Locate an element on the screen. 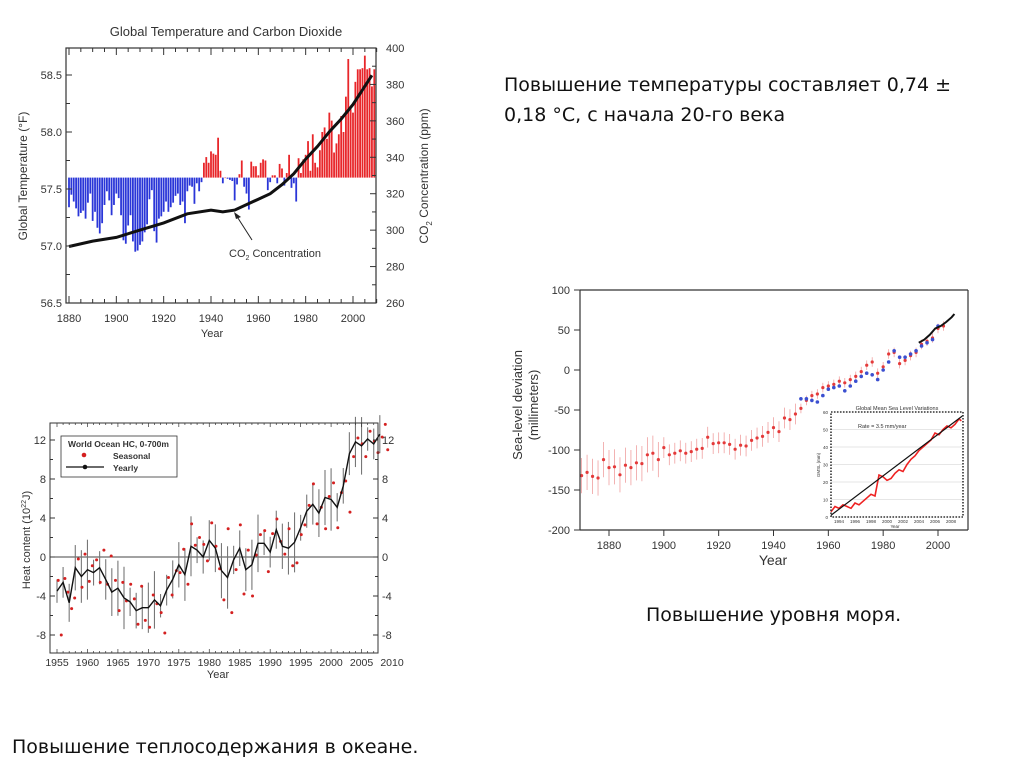 Image resolution: width=1024 pixels, height=767 pixels. ocean-heat-caption: Повышение теплосодержания в океане. is located at coordinates (215, 747).